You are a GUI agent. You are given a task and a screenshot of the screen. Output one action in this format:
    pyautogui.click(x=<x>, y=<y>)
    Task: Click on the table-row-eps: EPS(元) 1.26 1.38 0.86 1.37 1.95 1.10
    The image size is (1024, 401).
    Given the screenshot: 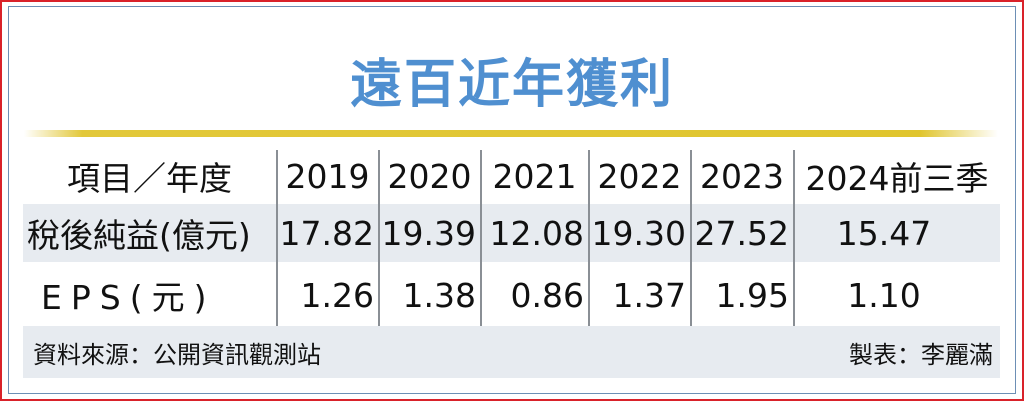 What is the action you would take?
    pyautogui.click(x=511, y=295)
    